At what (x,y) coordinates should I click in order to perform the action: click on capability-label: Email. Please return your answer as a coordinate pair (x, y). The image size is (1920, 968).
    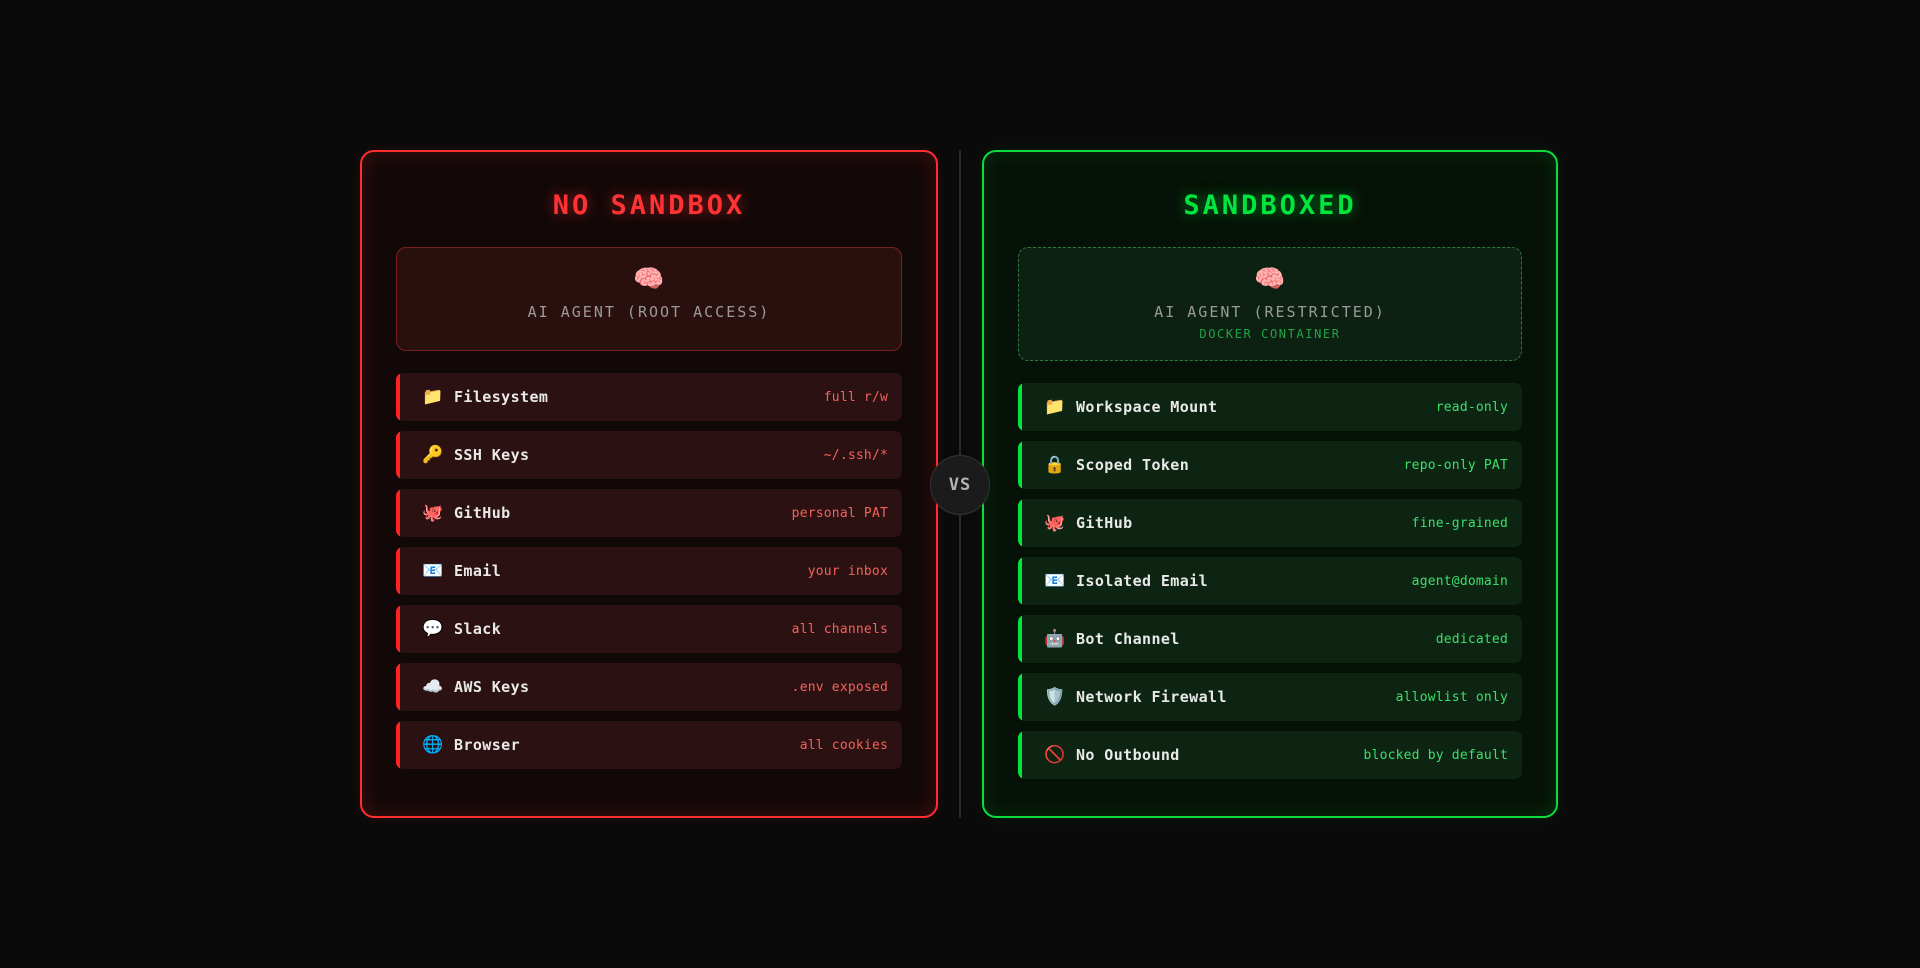
    Looking at the image, I should click on (478, 571).